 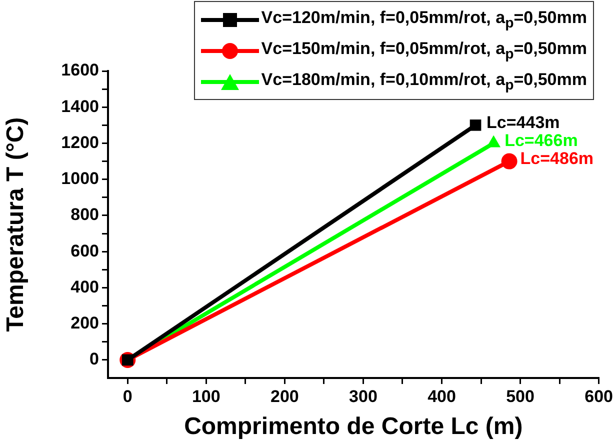 What do you see at coordinates (206, 396) in the screenshot?
I see `x-tick-label: 100` at bounding box center [206, 396].